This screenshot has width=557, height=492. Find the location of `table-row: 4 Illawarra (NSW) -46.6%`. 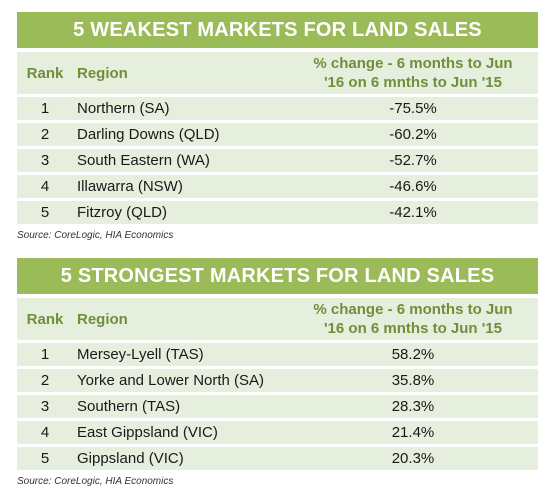

table-row: 4 Illawarra (NSW) -46.6% is located at coordinates (277, 186).